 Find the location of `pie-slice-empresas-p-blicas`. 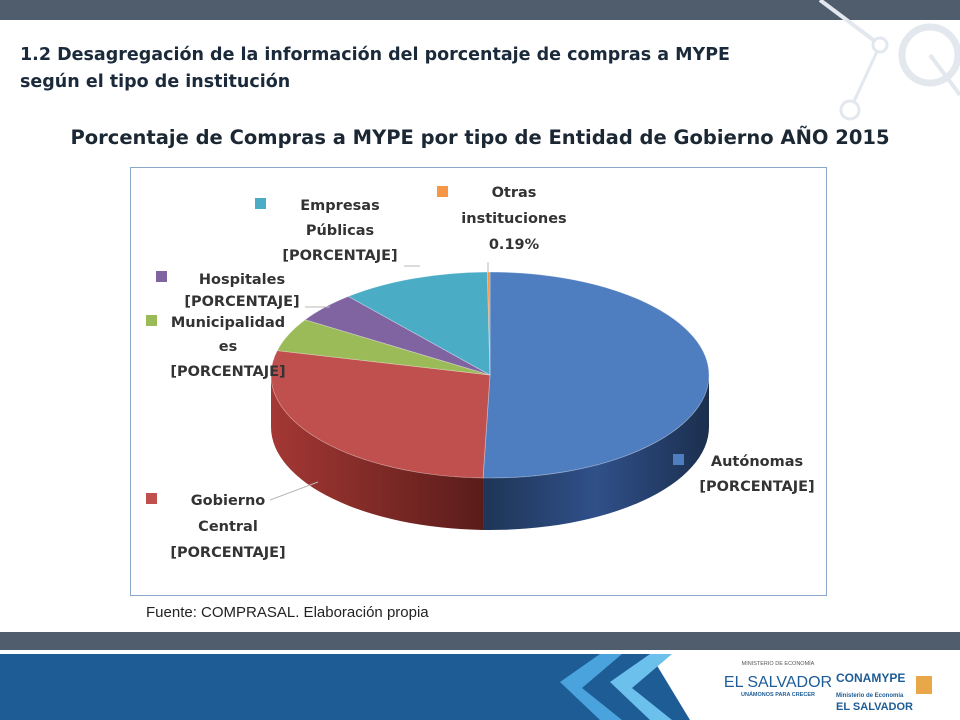

pie-slice-empresas-p-blicas is located at coordinates (419, 323).